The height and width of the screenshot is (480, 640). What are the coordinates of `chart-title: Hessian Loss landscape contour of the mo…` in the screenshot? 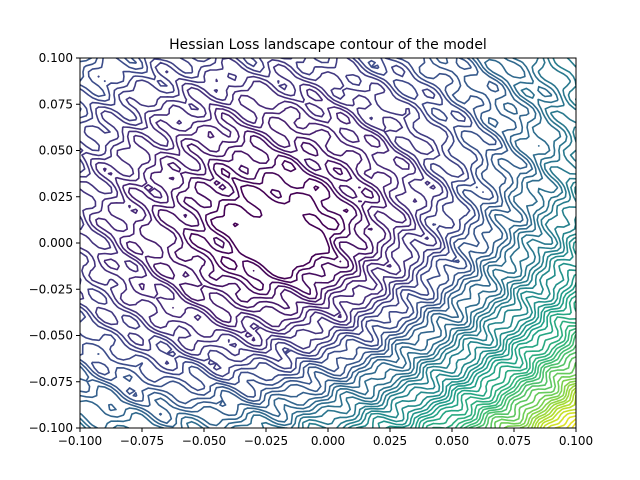 It's located at (328, 45).